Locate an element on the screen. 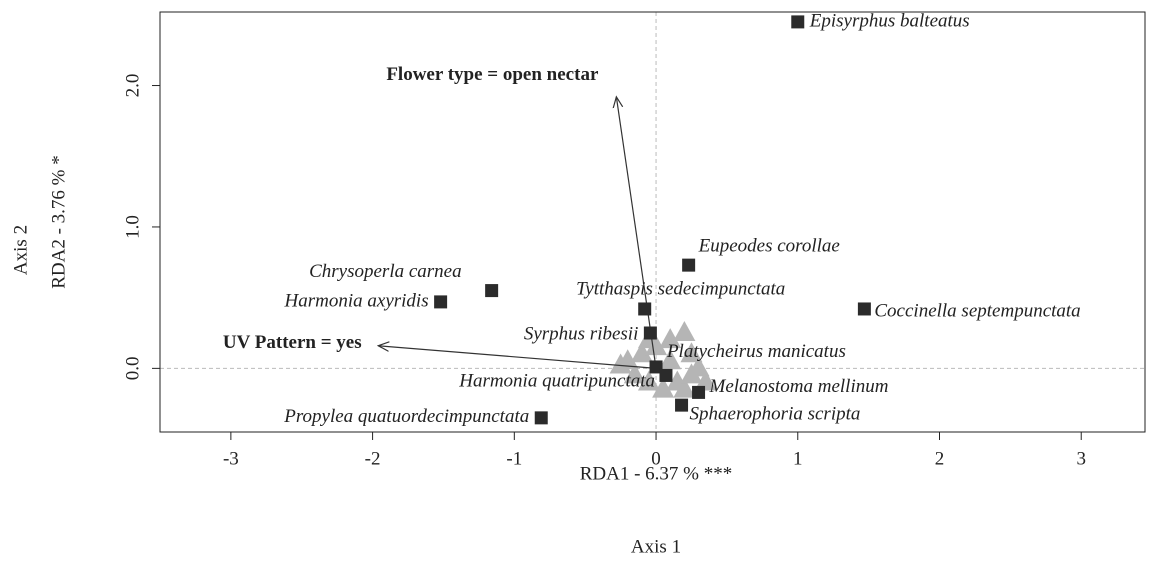 The width and height of the screenshot is (1150, 587). species-label: Chrysoperla carnea is located at coordinates (385, 271).